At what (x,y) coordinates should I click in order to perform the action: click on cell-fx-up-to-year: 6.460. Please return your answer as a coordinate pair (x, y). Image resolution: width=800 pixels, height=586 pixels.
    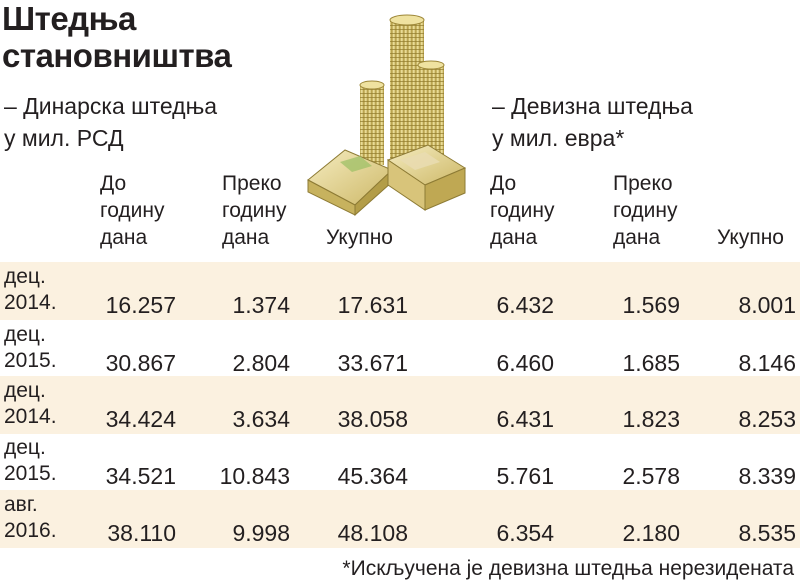
    Looking at the image, I should click on (525, 363).